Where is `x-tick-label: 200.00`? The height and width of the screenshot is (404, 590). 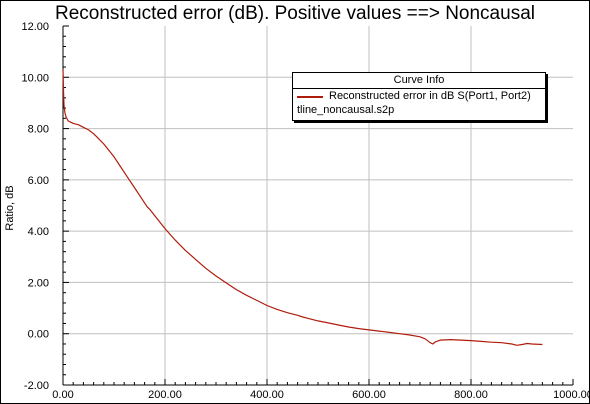
x-tick-label: 200.00 is located at coordinates (165, 395).